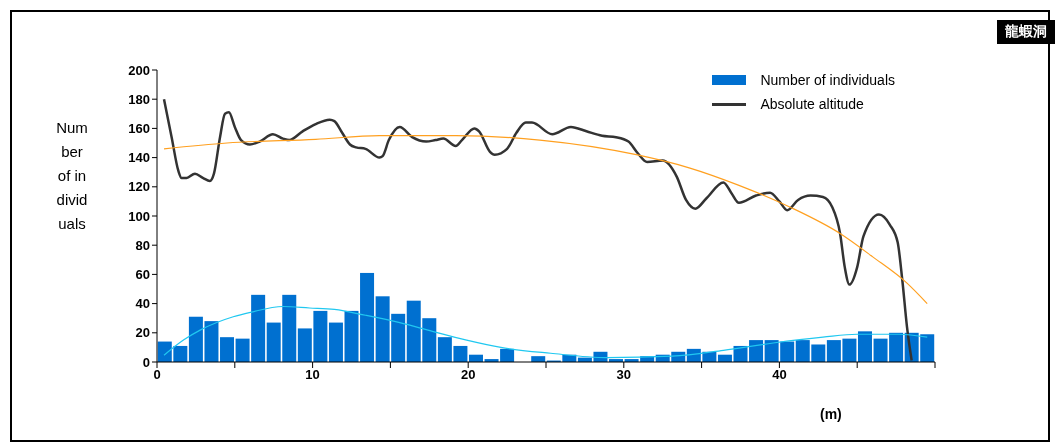  I want to click on y-tick-label: 20, so click(142, 333).